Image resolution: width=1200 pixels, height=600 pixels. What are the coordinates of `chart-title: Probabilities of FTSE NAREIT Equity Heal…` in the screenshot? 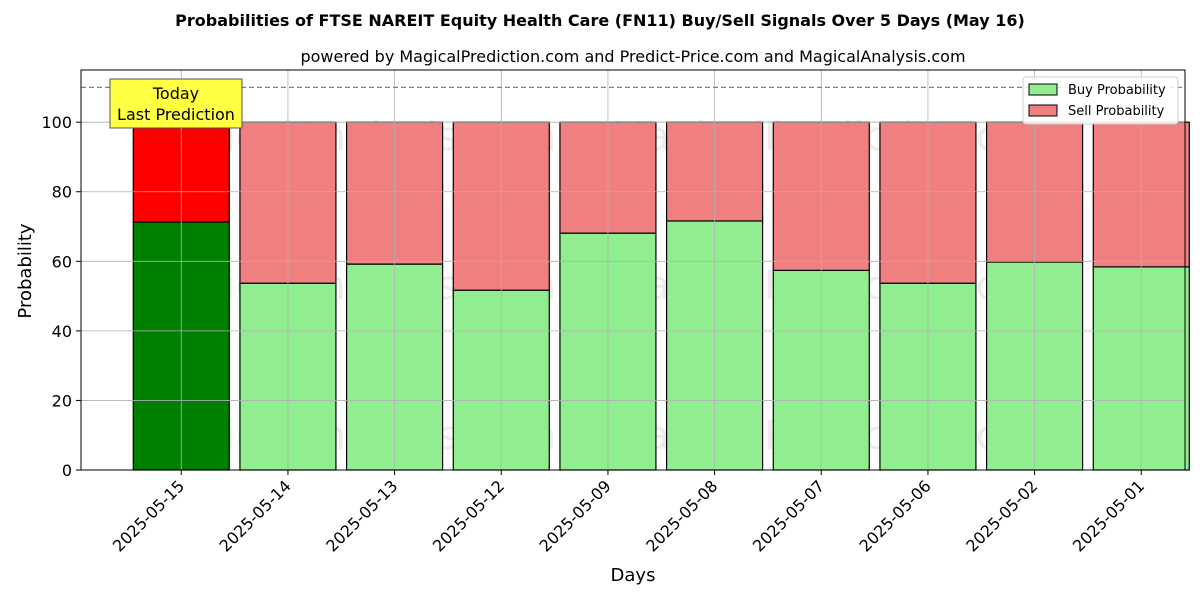 It's located at (600, 20).